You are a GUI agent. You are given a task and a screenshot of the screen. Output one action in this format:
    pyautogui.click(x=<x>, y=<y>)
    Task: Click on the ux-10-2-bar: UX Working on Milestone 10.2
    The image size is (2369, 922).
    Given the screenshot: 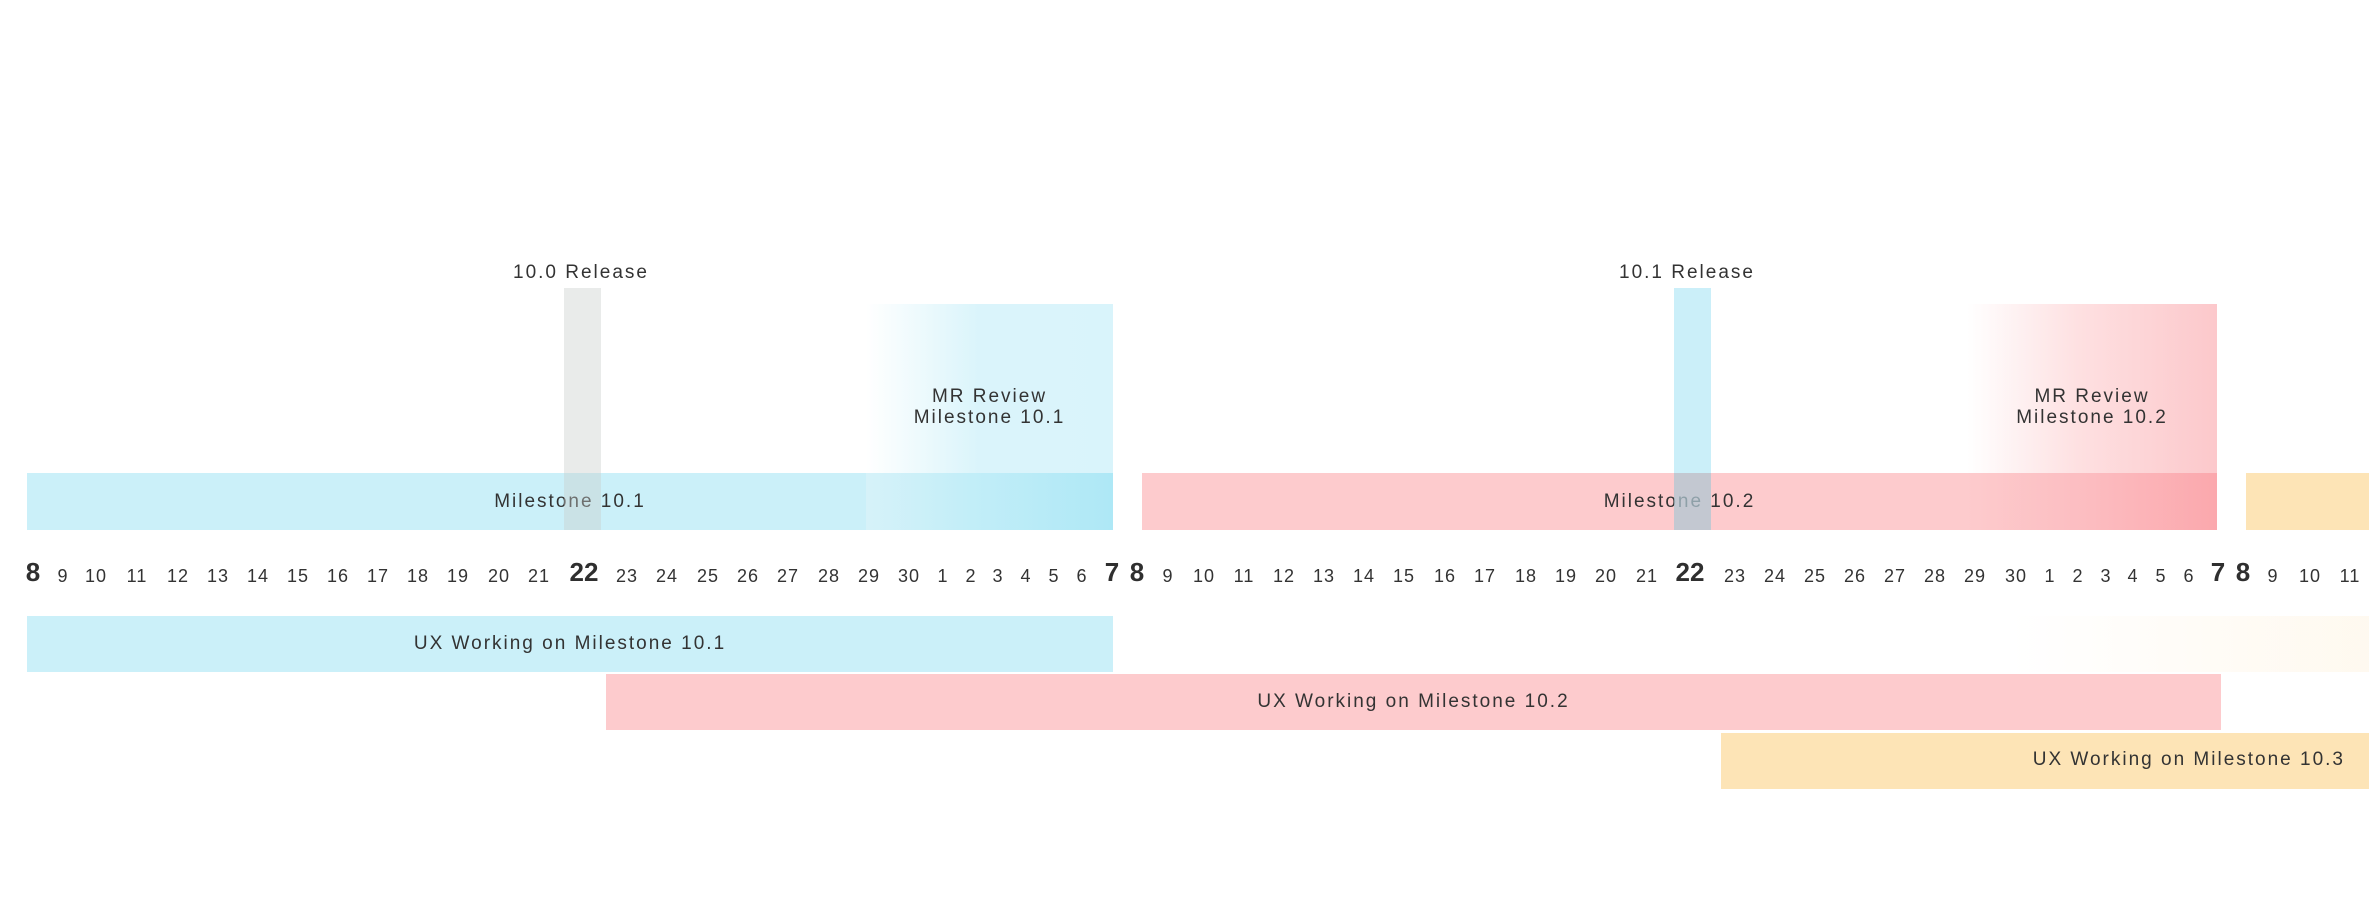 What is the action you would take?
    pyautogui.click(x=1413, y=702)
    